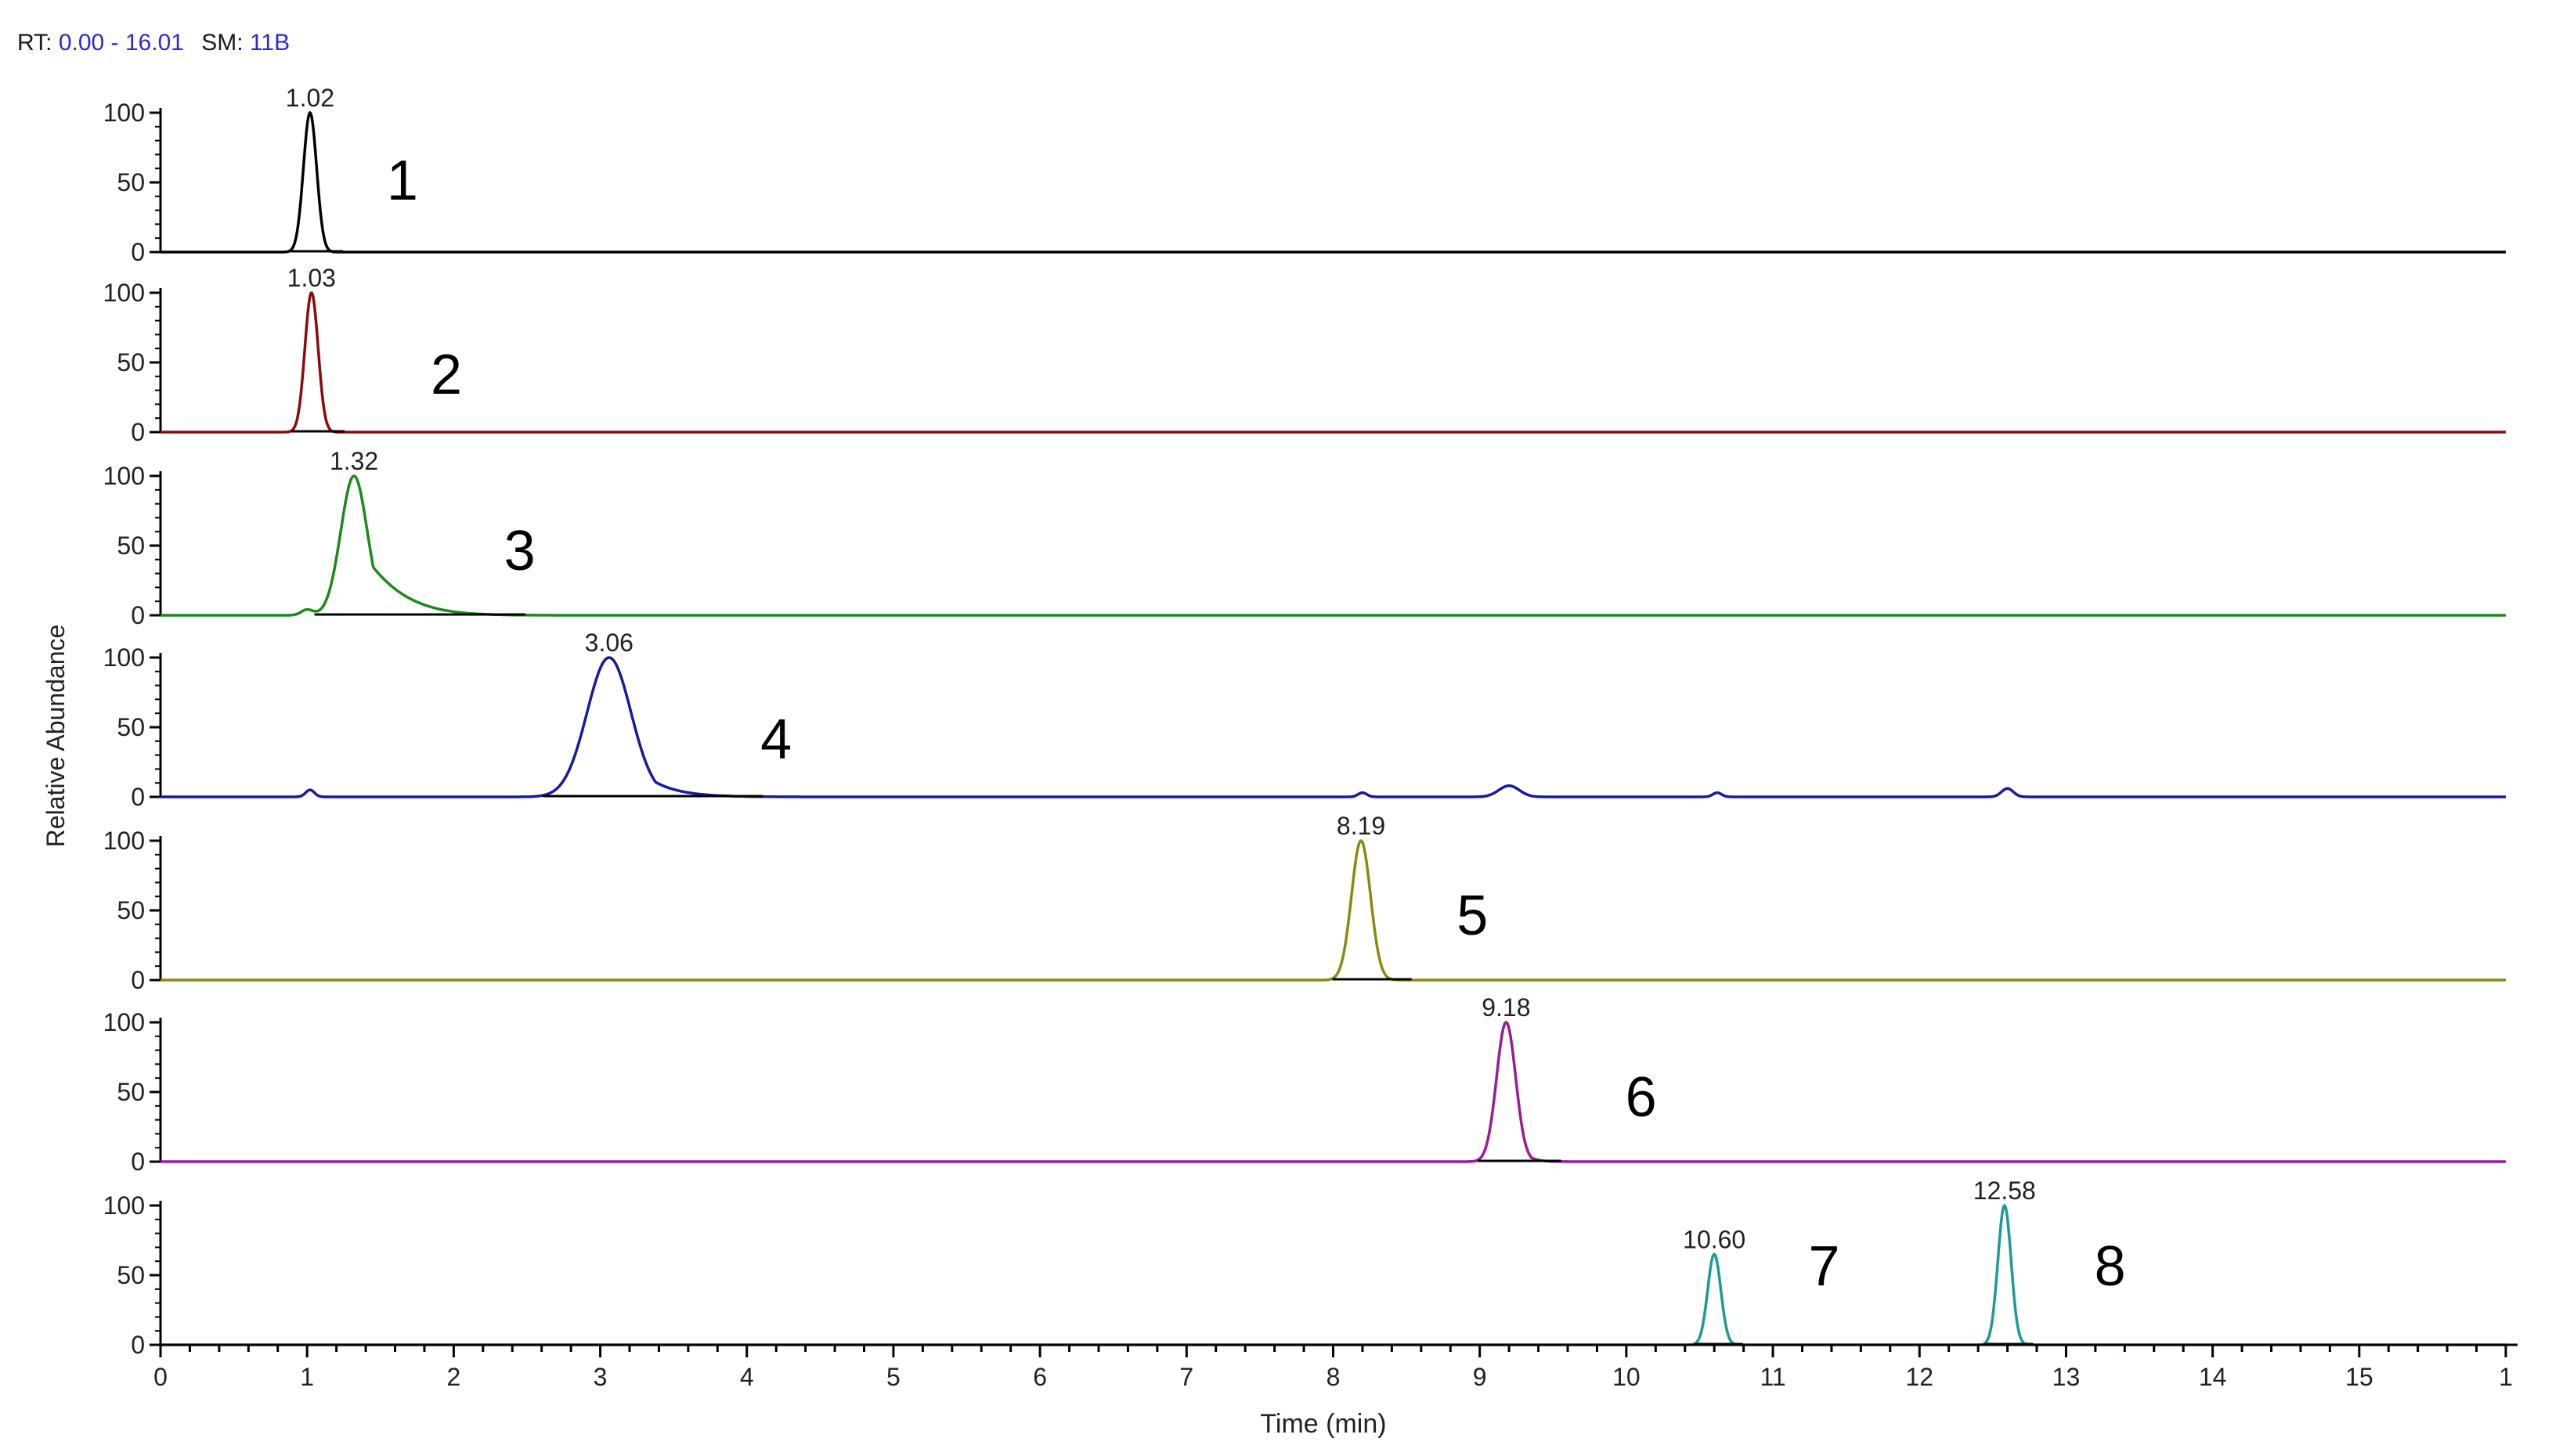 The image size is (2552, 1456). Describe the element at coordinates (138, 615) in the screenshot. I see `y-tick-label-0-panel-3: 0` at that location.